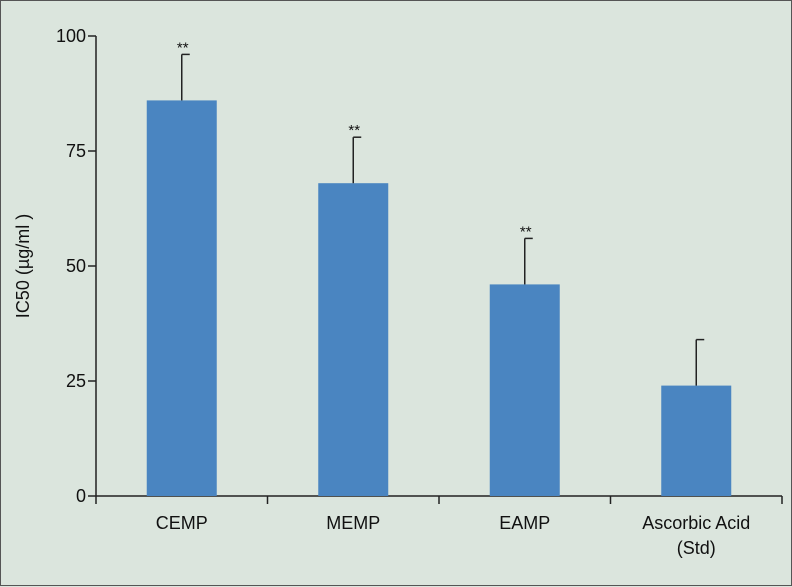  I want to click on category-label: CEMP, so click(182, 523).